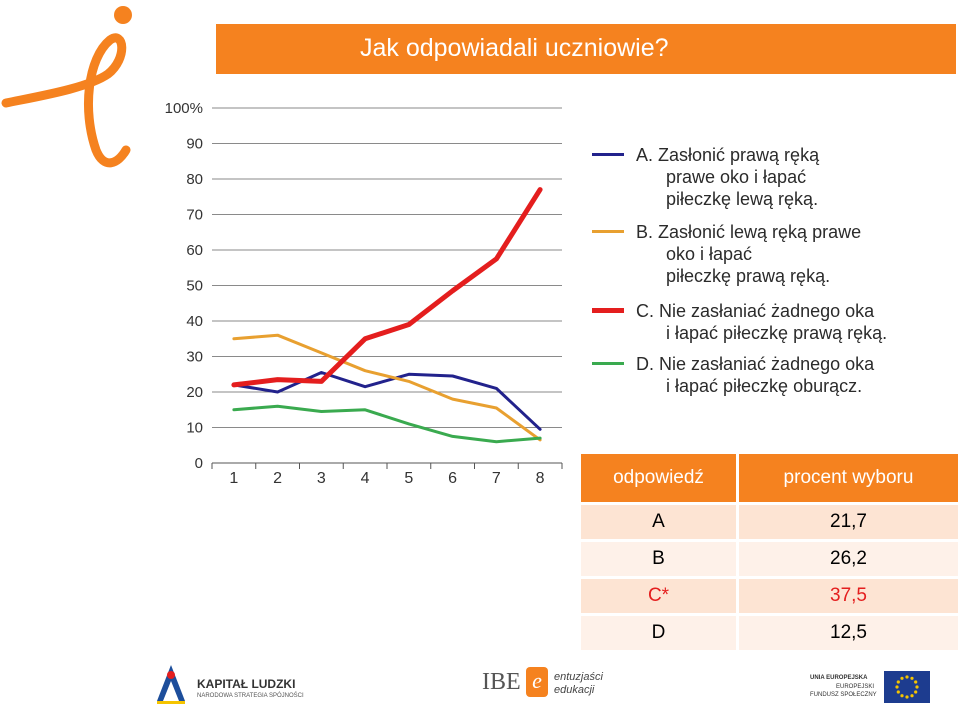 The height and width of the screenshot is (715, 960). I want to click on legend-d-line2: i łapać piłeczkę oburącz., so click(764, 386).